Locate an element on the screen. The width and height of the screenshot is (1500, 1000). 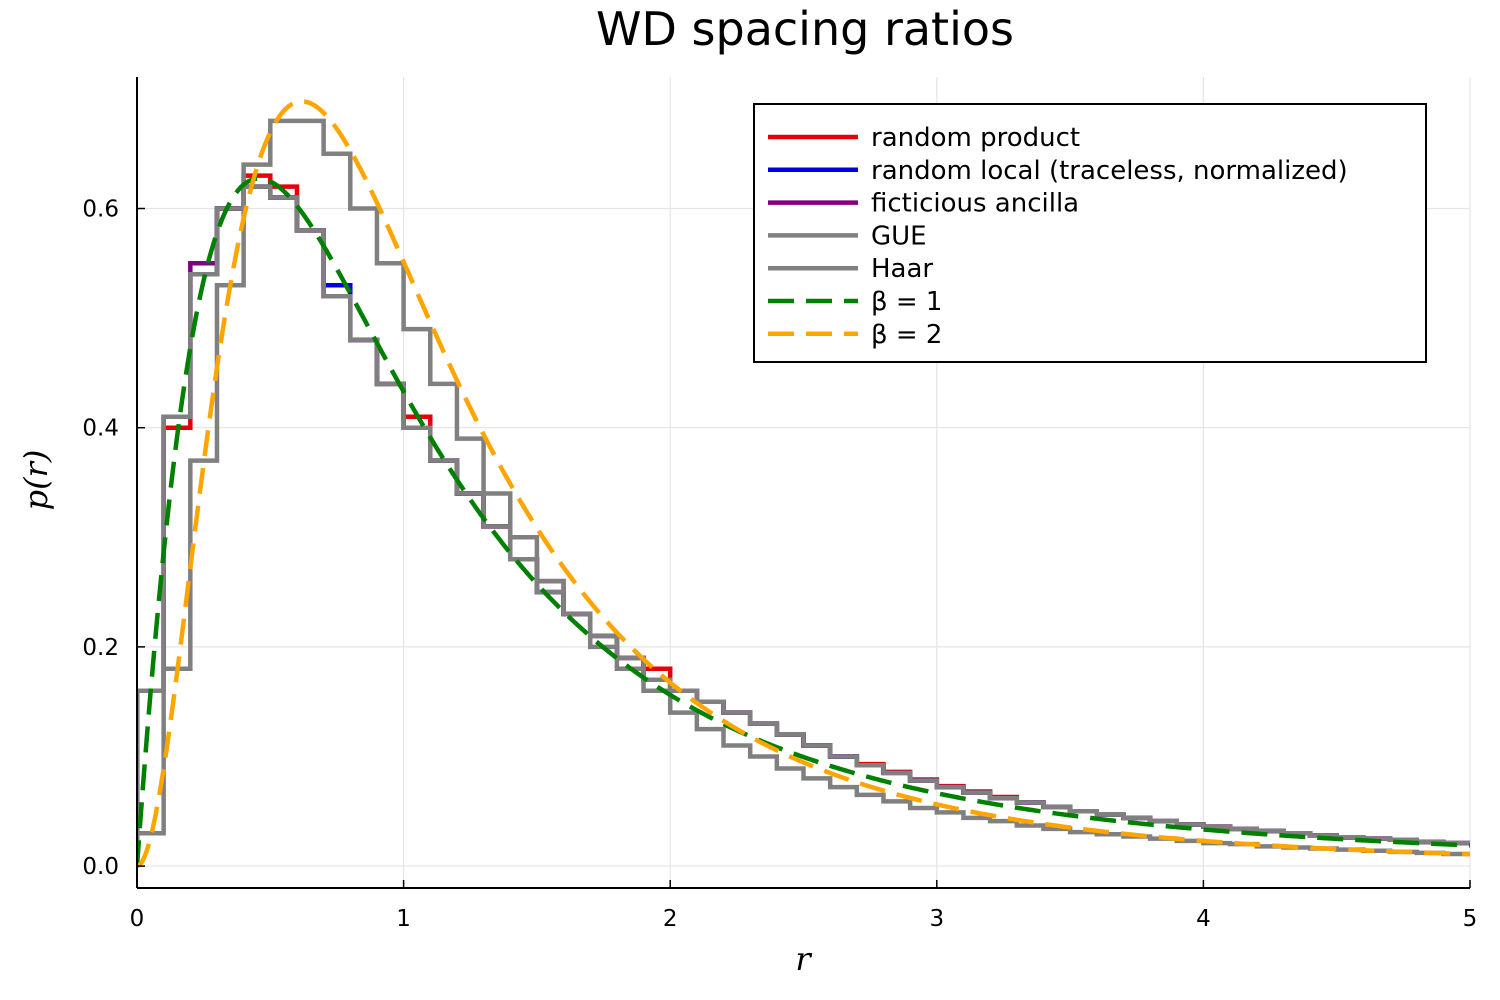
chart-title: WD spacing ratios is located at coordinates (805, 29).